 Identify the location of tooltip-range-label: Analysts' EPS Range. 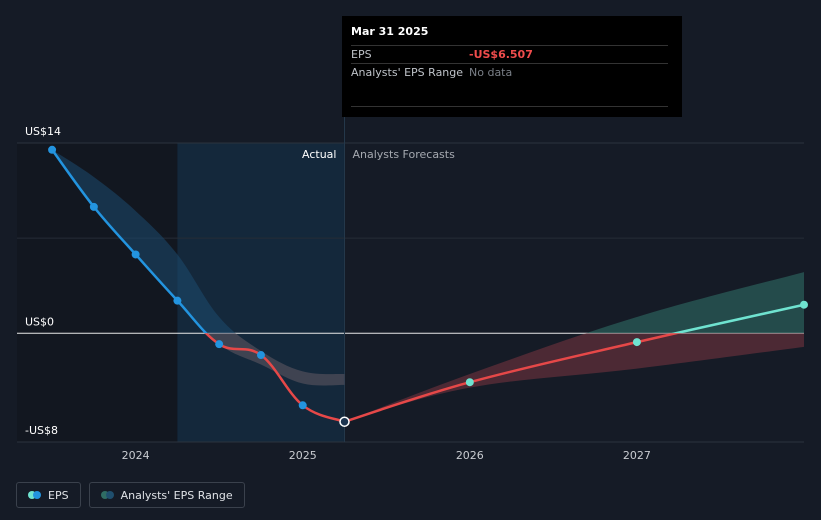
(407, 72).